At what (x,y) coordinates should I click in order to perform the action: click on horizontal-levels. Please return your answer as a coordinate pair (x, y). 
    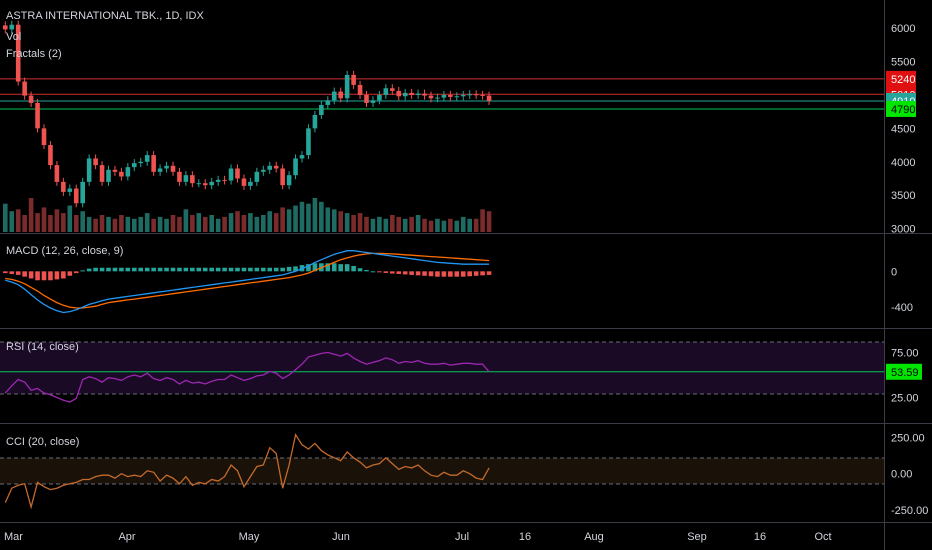
    Looking at the image, I should click on (442, 94).